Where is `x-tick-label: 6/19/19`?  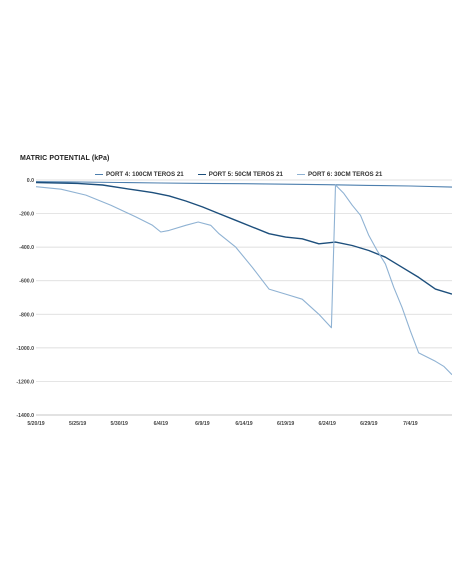 x-tick-label: 6/19/19 is located at coordinates (285, 424).